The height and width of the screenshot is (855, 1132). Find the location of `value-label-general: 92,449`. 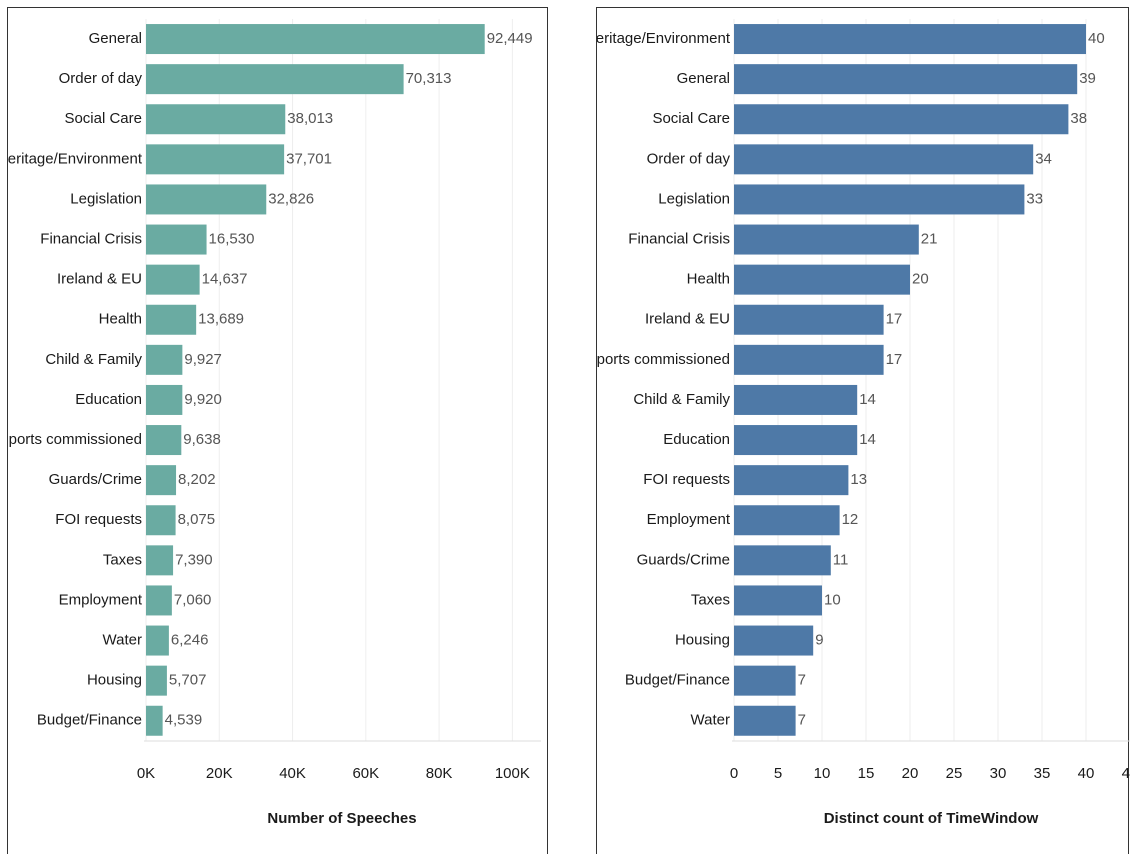

value-label-general: 92,449 is located at coordinates (510, 38).